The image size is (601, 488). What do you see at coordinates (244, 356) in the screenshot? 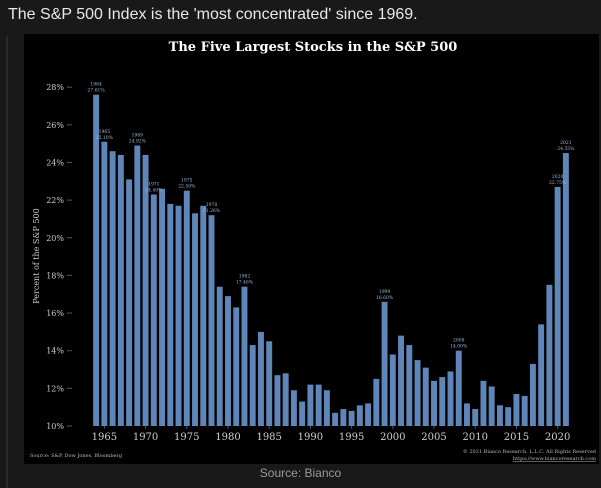
I see `bar-1982` at bounding box center [244, 356].